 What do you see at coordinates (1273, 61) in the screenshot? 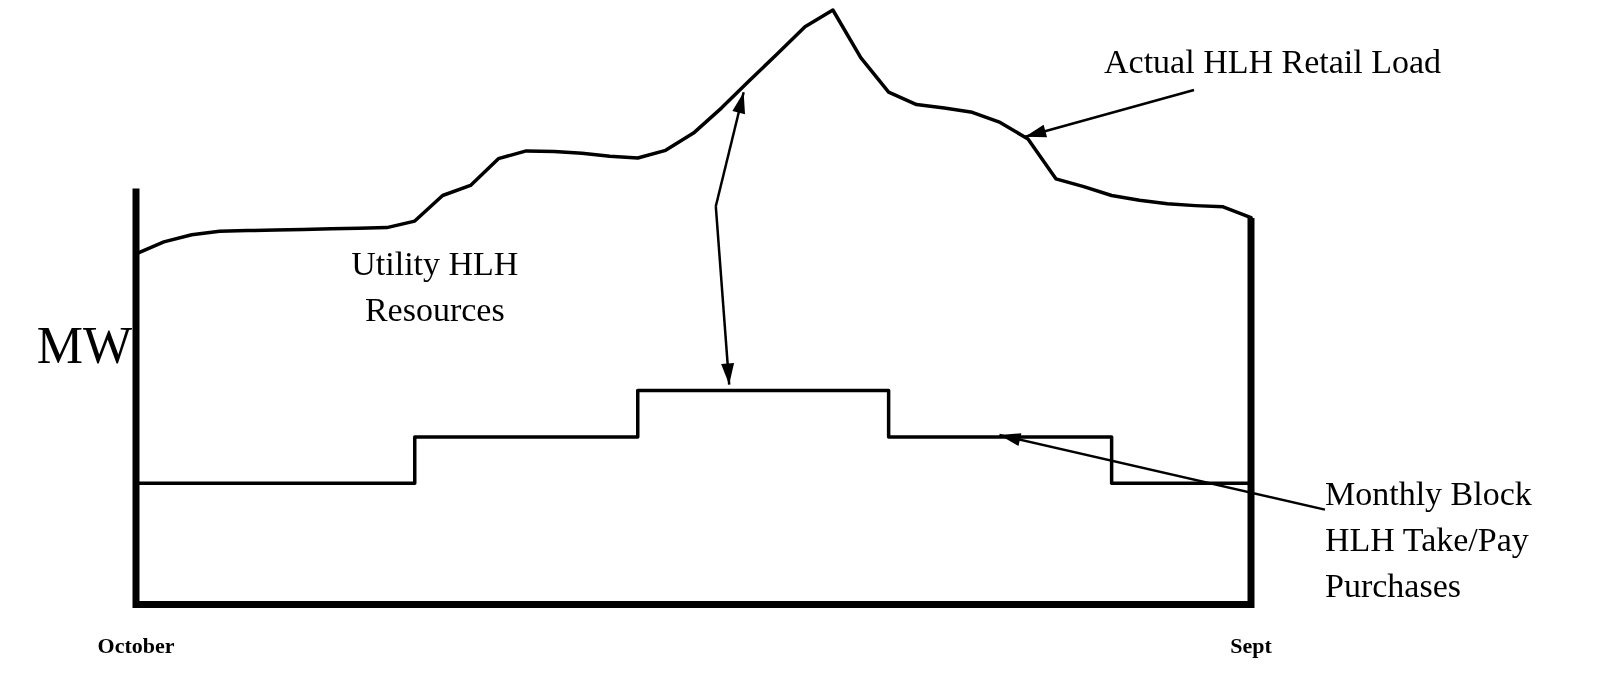
I see `annotation: Actual HLH Retail Load` at bounding box center [1273, 61].